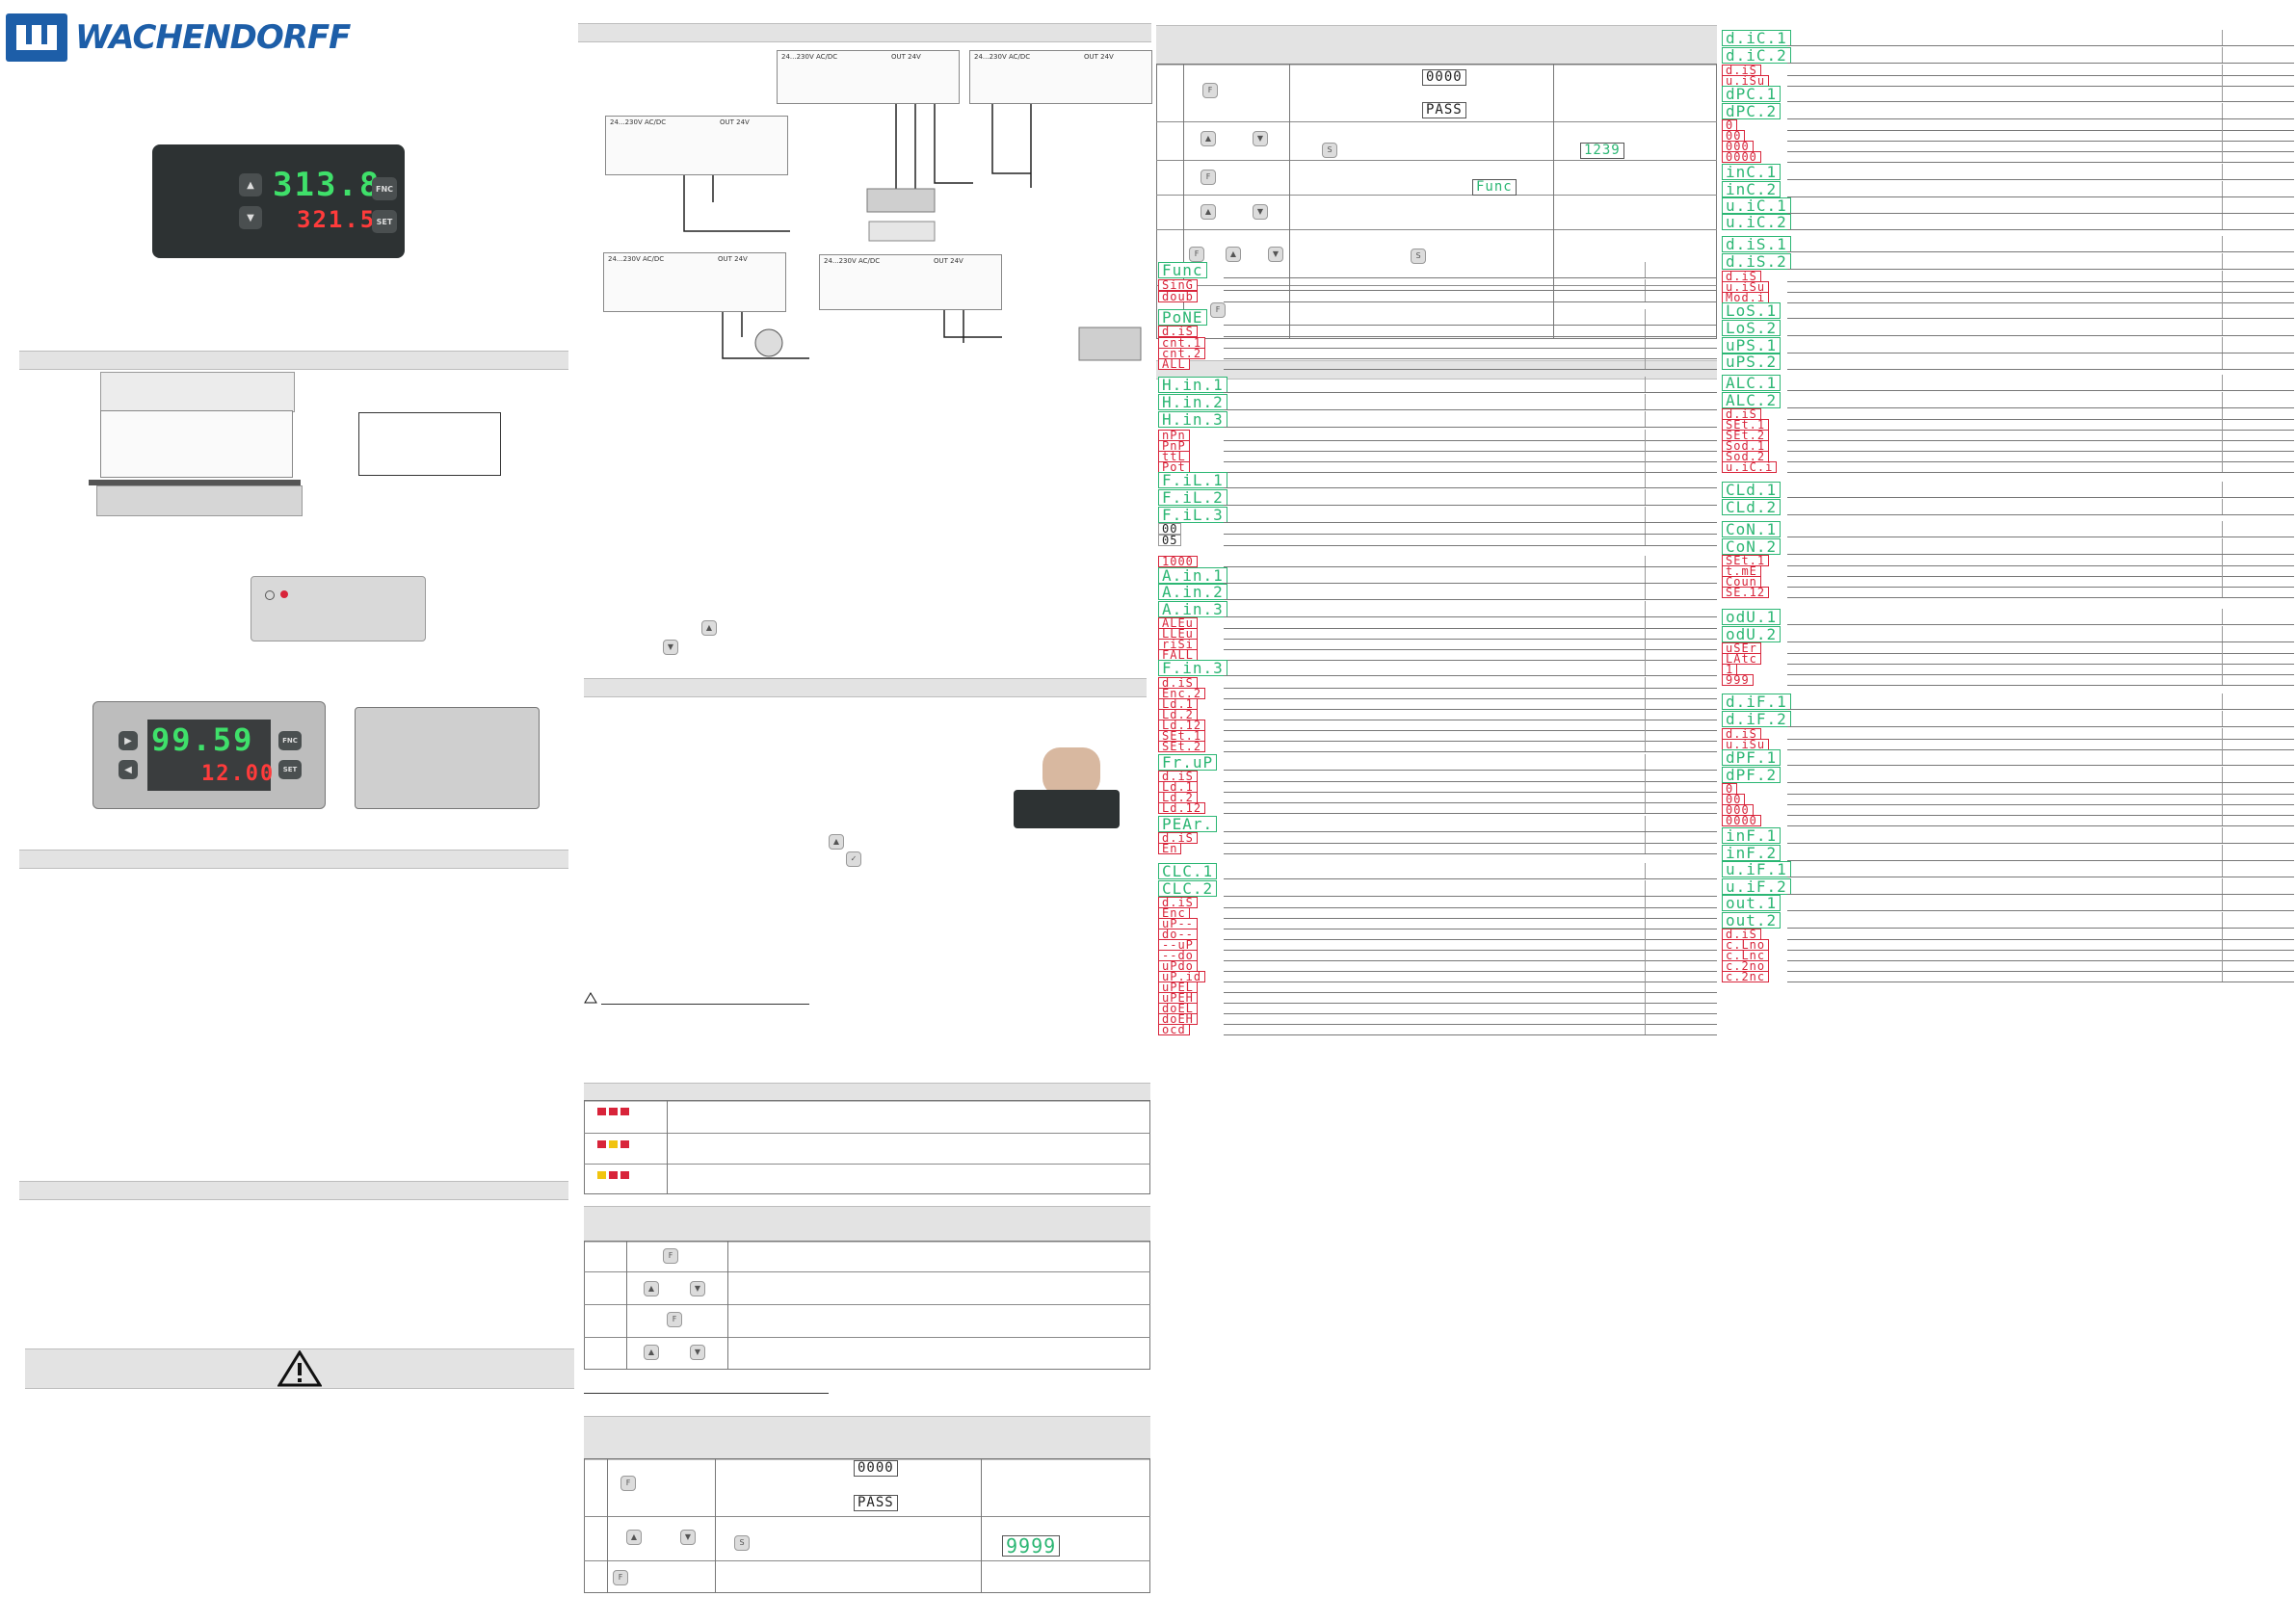 This screenshot has width=2296, height=1623. I want to click on parameter-code: Fr.uP, so click(1188, 762).